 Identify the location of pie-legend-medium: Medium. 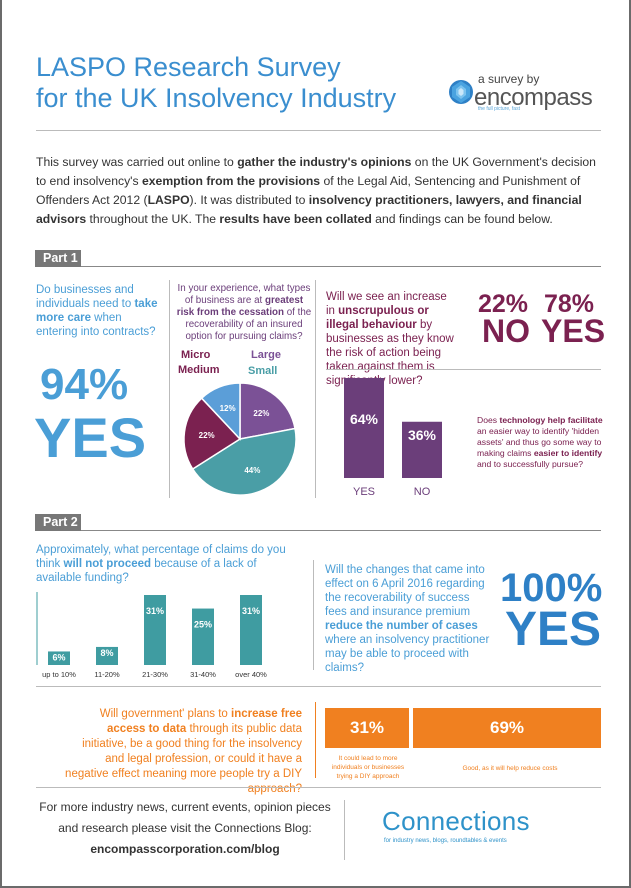
(199, 370).